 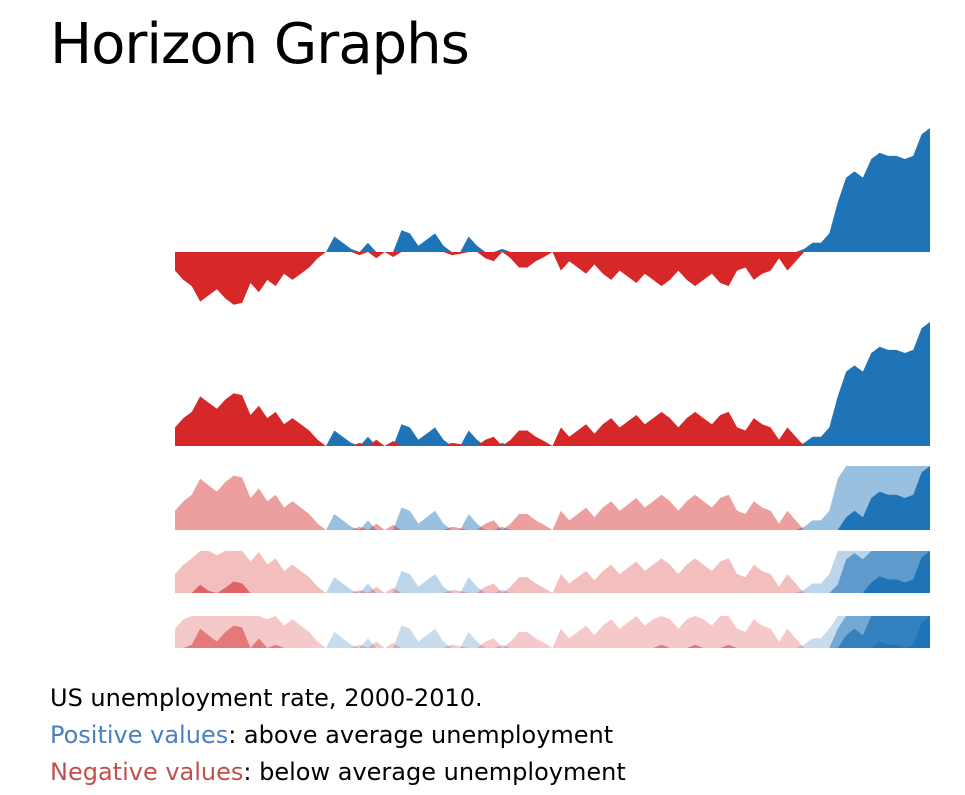 I want to click on positive-values-label: Positive values, so click(x=139, y=735).